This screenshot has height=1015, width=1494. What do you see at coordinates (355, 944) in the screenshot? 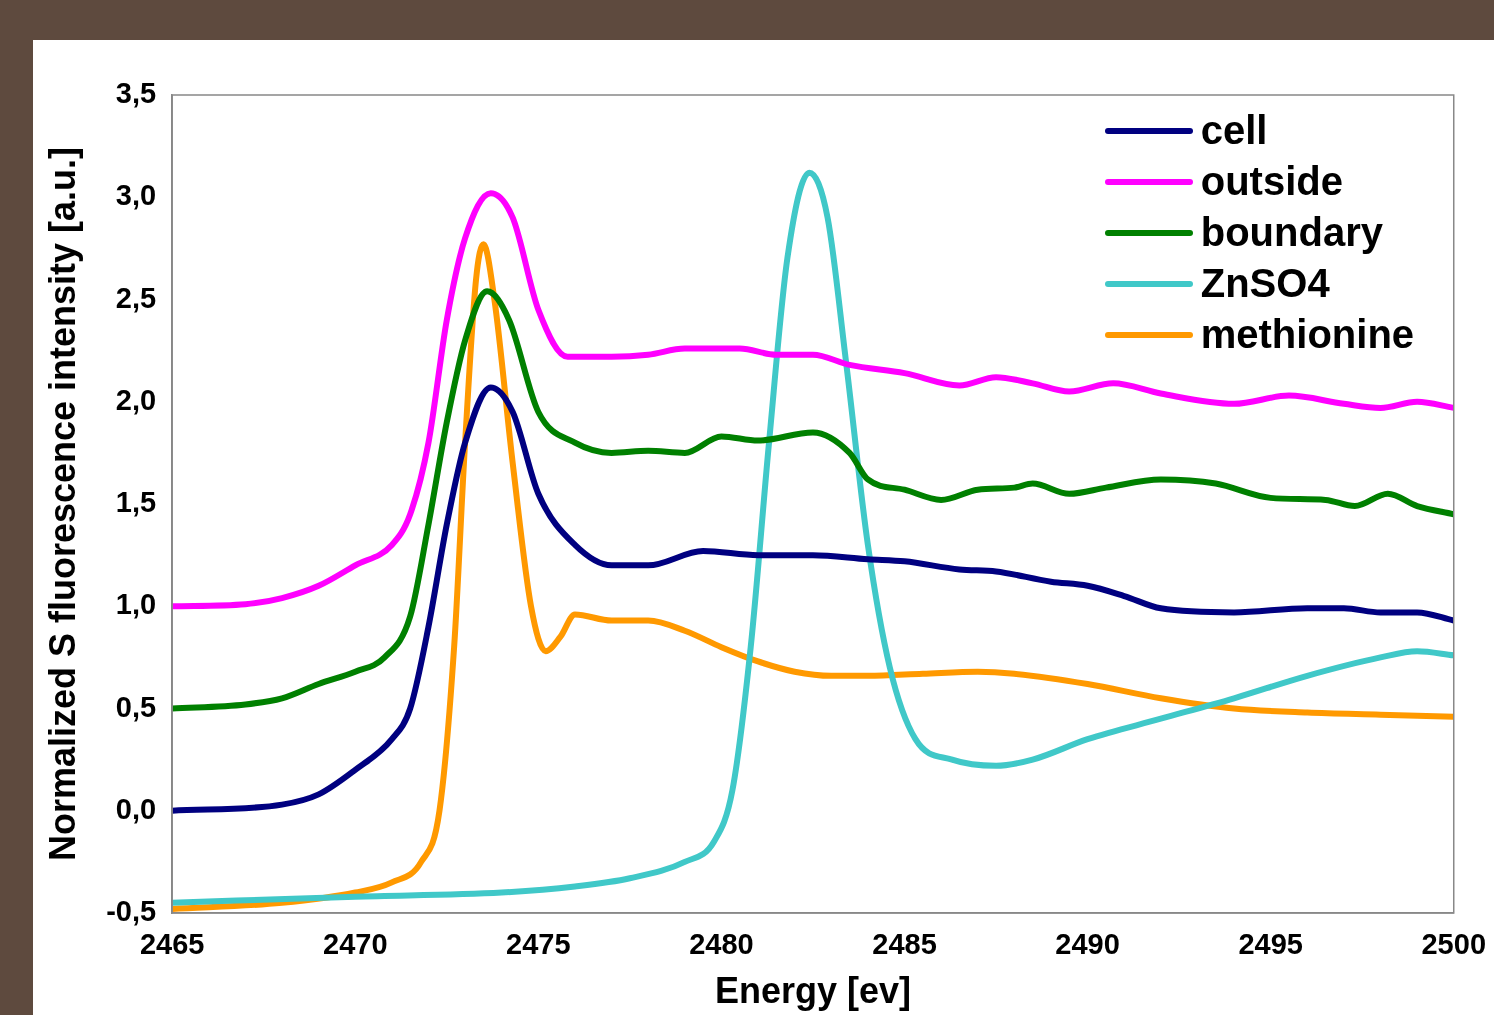
I see `x-tick-label: 2470` at bounding box center [355, 944].